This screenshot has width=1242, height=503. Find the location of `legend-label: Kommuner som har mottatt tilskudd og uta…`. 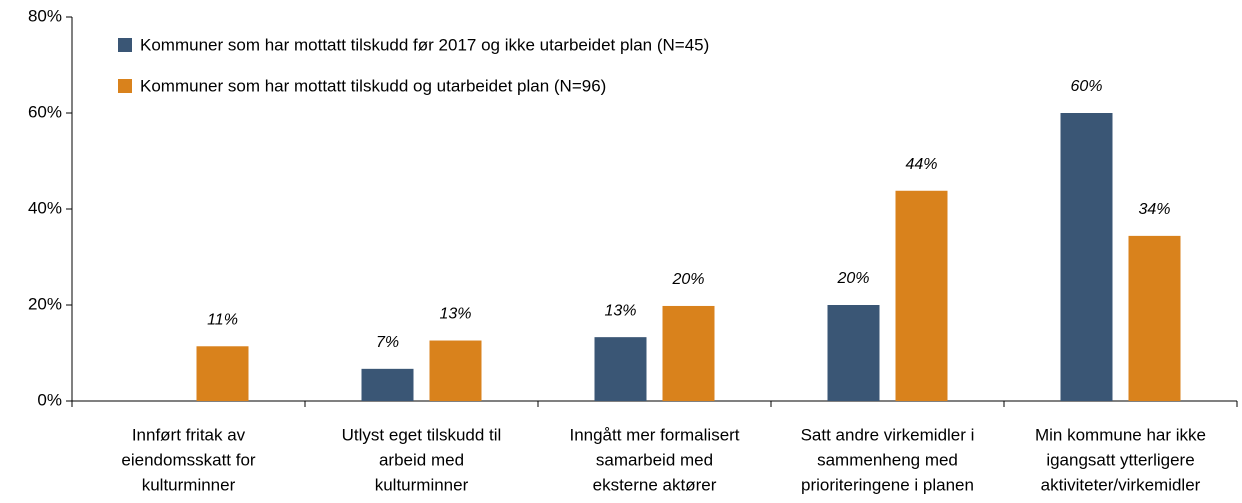

legend-label: Kommuner som har mottatt tilskudd og uta… is located at coordinates (373, 85).